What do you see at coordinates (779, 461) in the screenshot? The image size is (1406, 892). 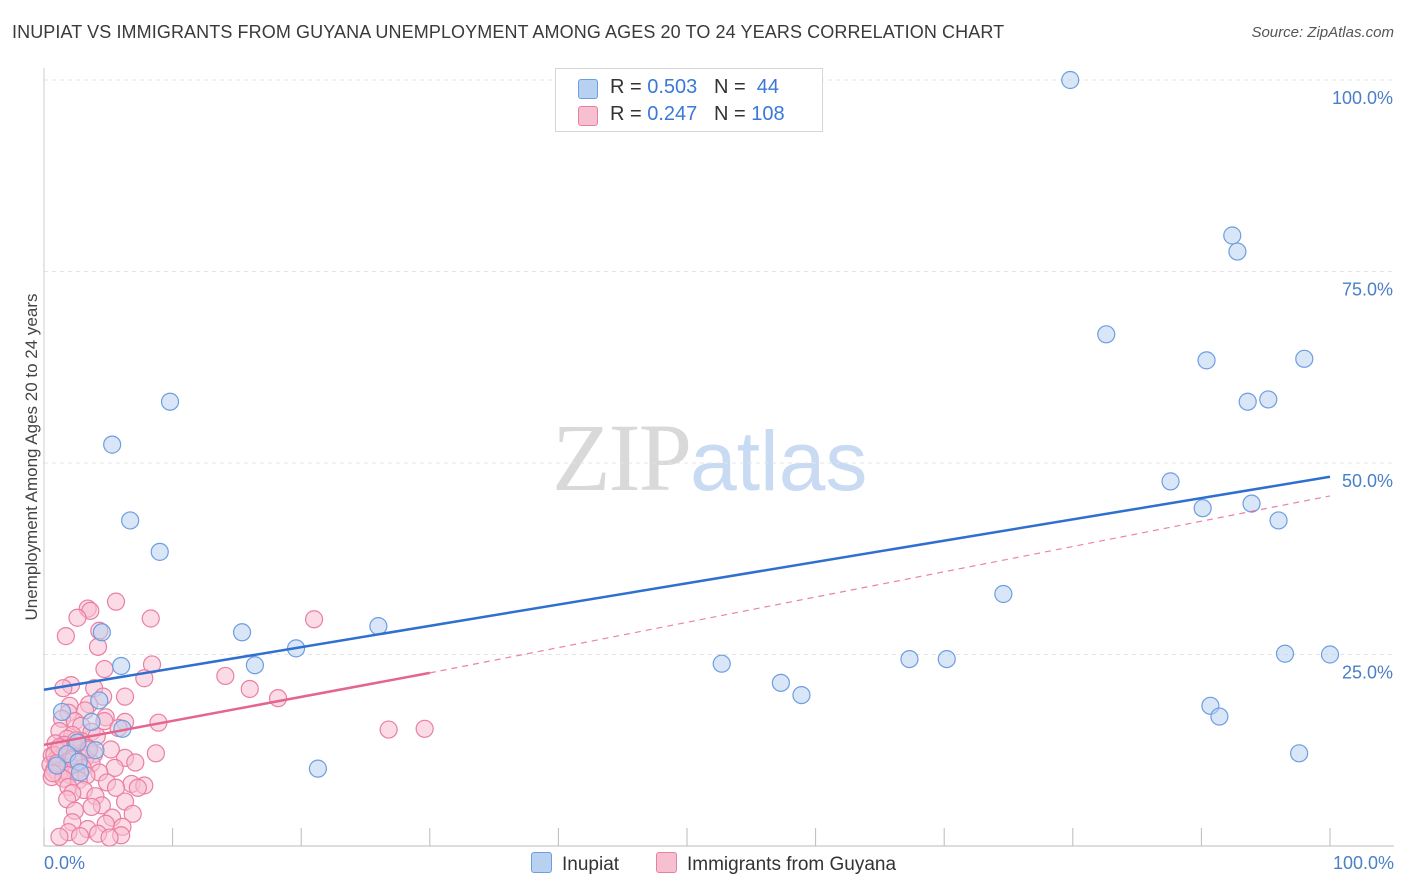 I see `watermark-atlas: atlas` at bounding box center [779, 461].